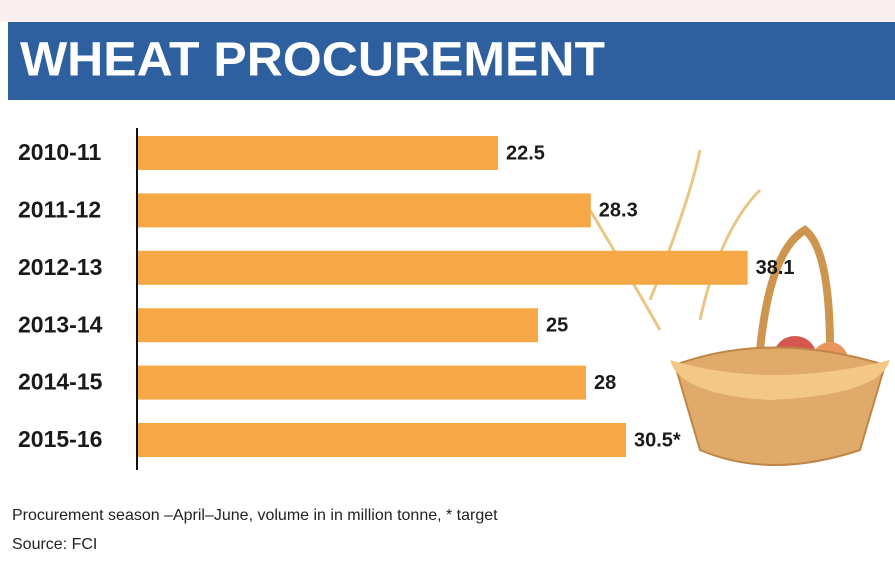 This screenshot has height=568, width=895. What do you see at coordinates (60, 324) in the screenshot?
I see `category-label: 2013-14` at bounding box center [60, 324].